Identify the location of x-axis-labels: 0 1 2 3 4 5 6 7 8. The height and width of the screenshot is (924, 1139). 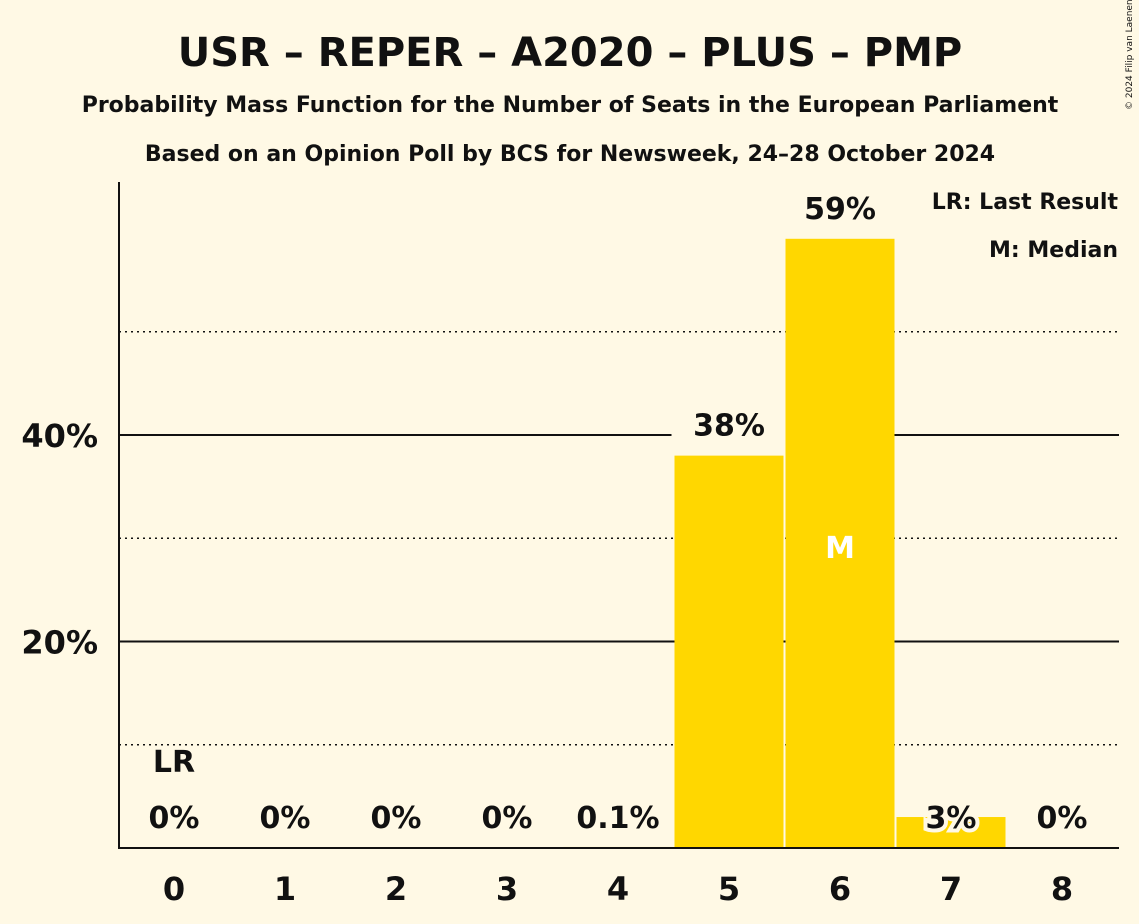
(618, 889).